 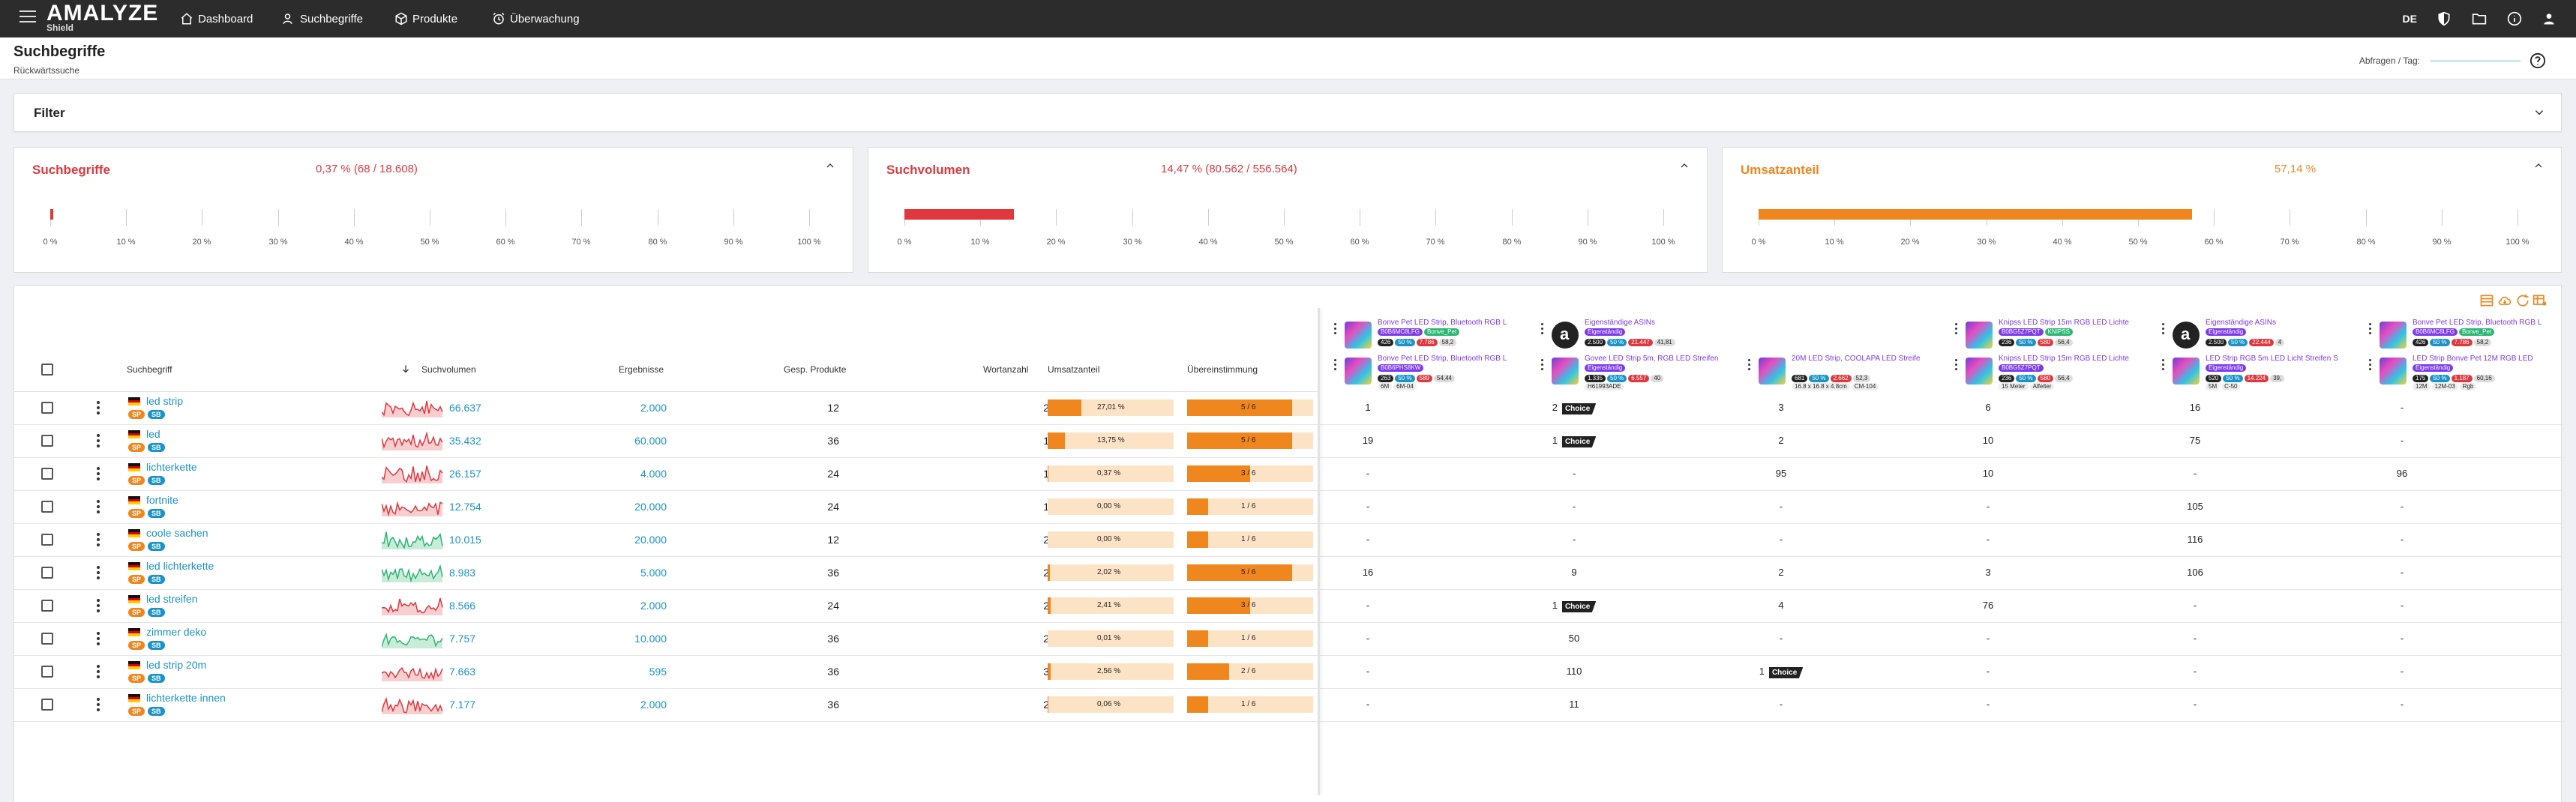 I want to click on theme-contrast-icon, so click(x=2445, y=18).